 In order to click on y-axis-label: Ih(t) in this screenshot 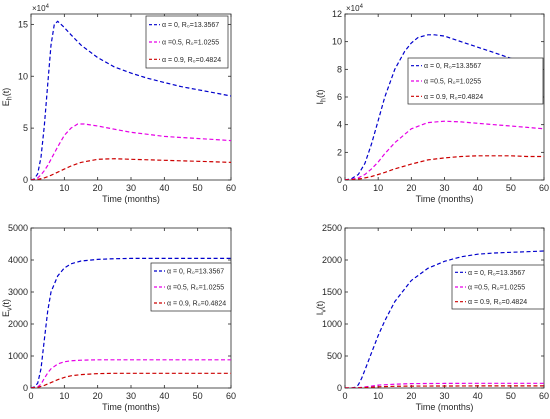, I will do `click(321, 97)`.